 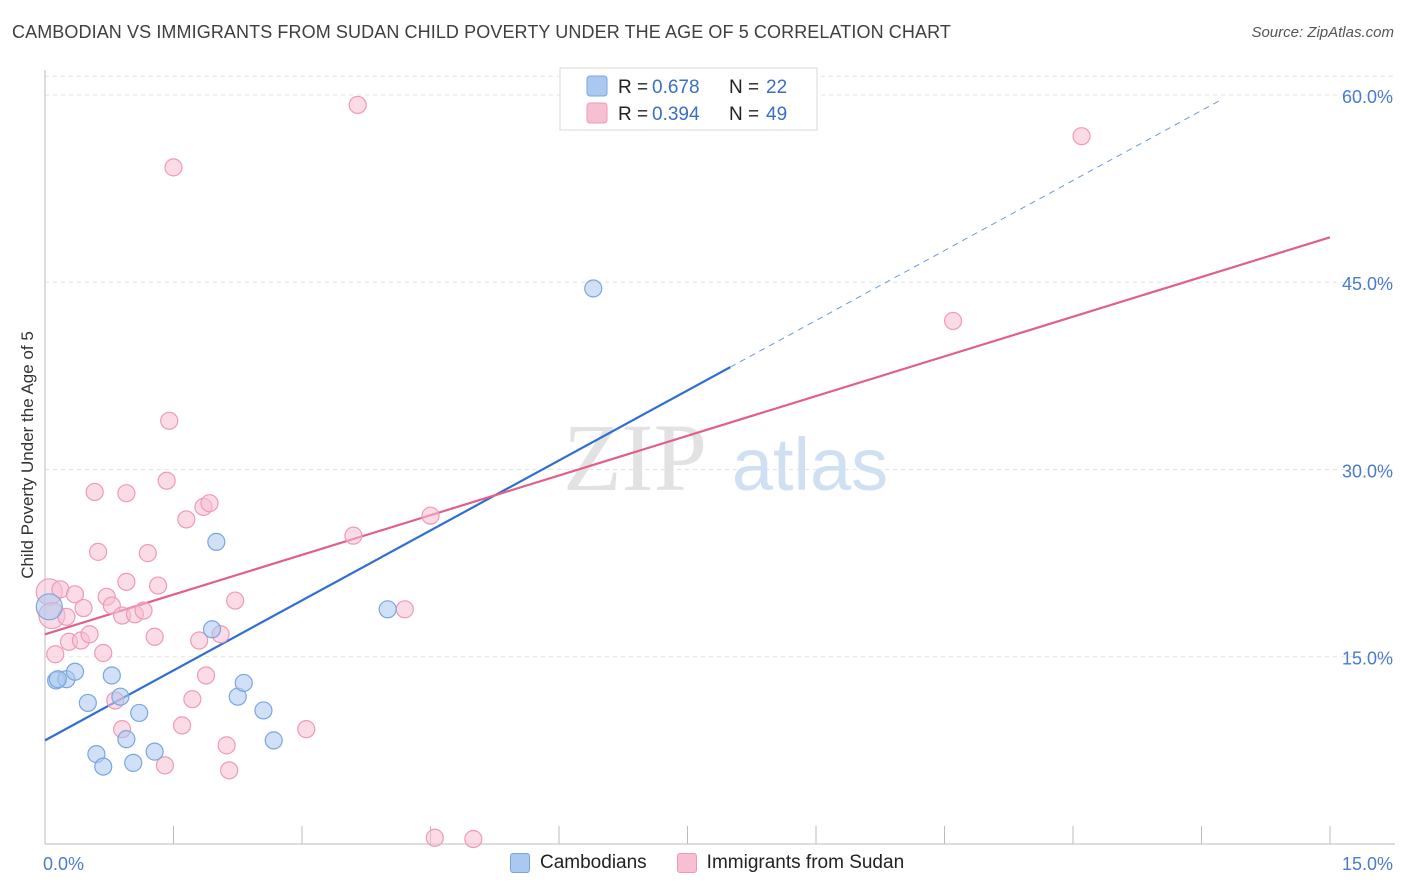 What do you see at coordinates (635, 457) in the screenshot?
I see `watermark-zip: ZIP` at bounding box center [635, 457].